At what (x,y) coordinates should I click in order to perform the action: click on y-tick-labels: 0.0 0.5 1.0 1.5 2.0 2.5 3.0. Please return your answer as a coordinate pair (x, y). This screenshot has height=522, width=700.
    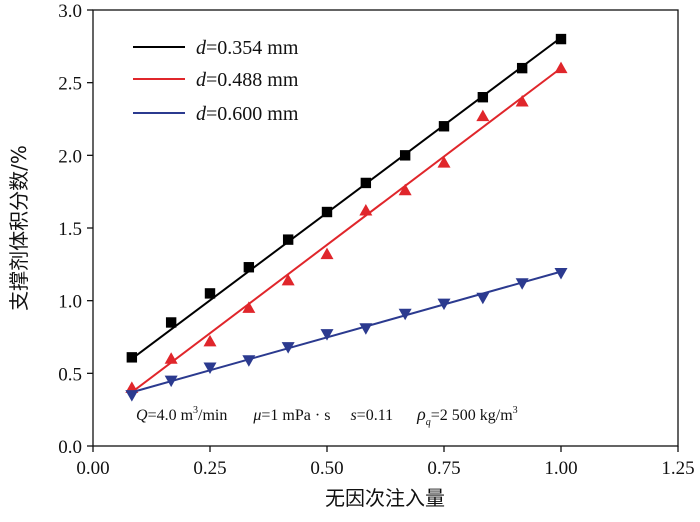
    Looking at the image, I should click on (70, 229).